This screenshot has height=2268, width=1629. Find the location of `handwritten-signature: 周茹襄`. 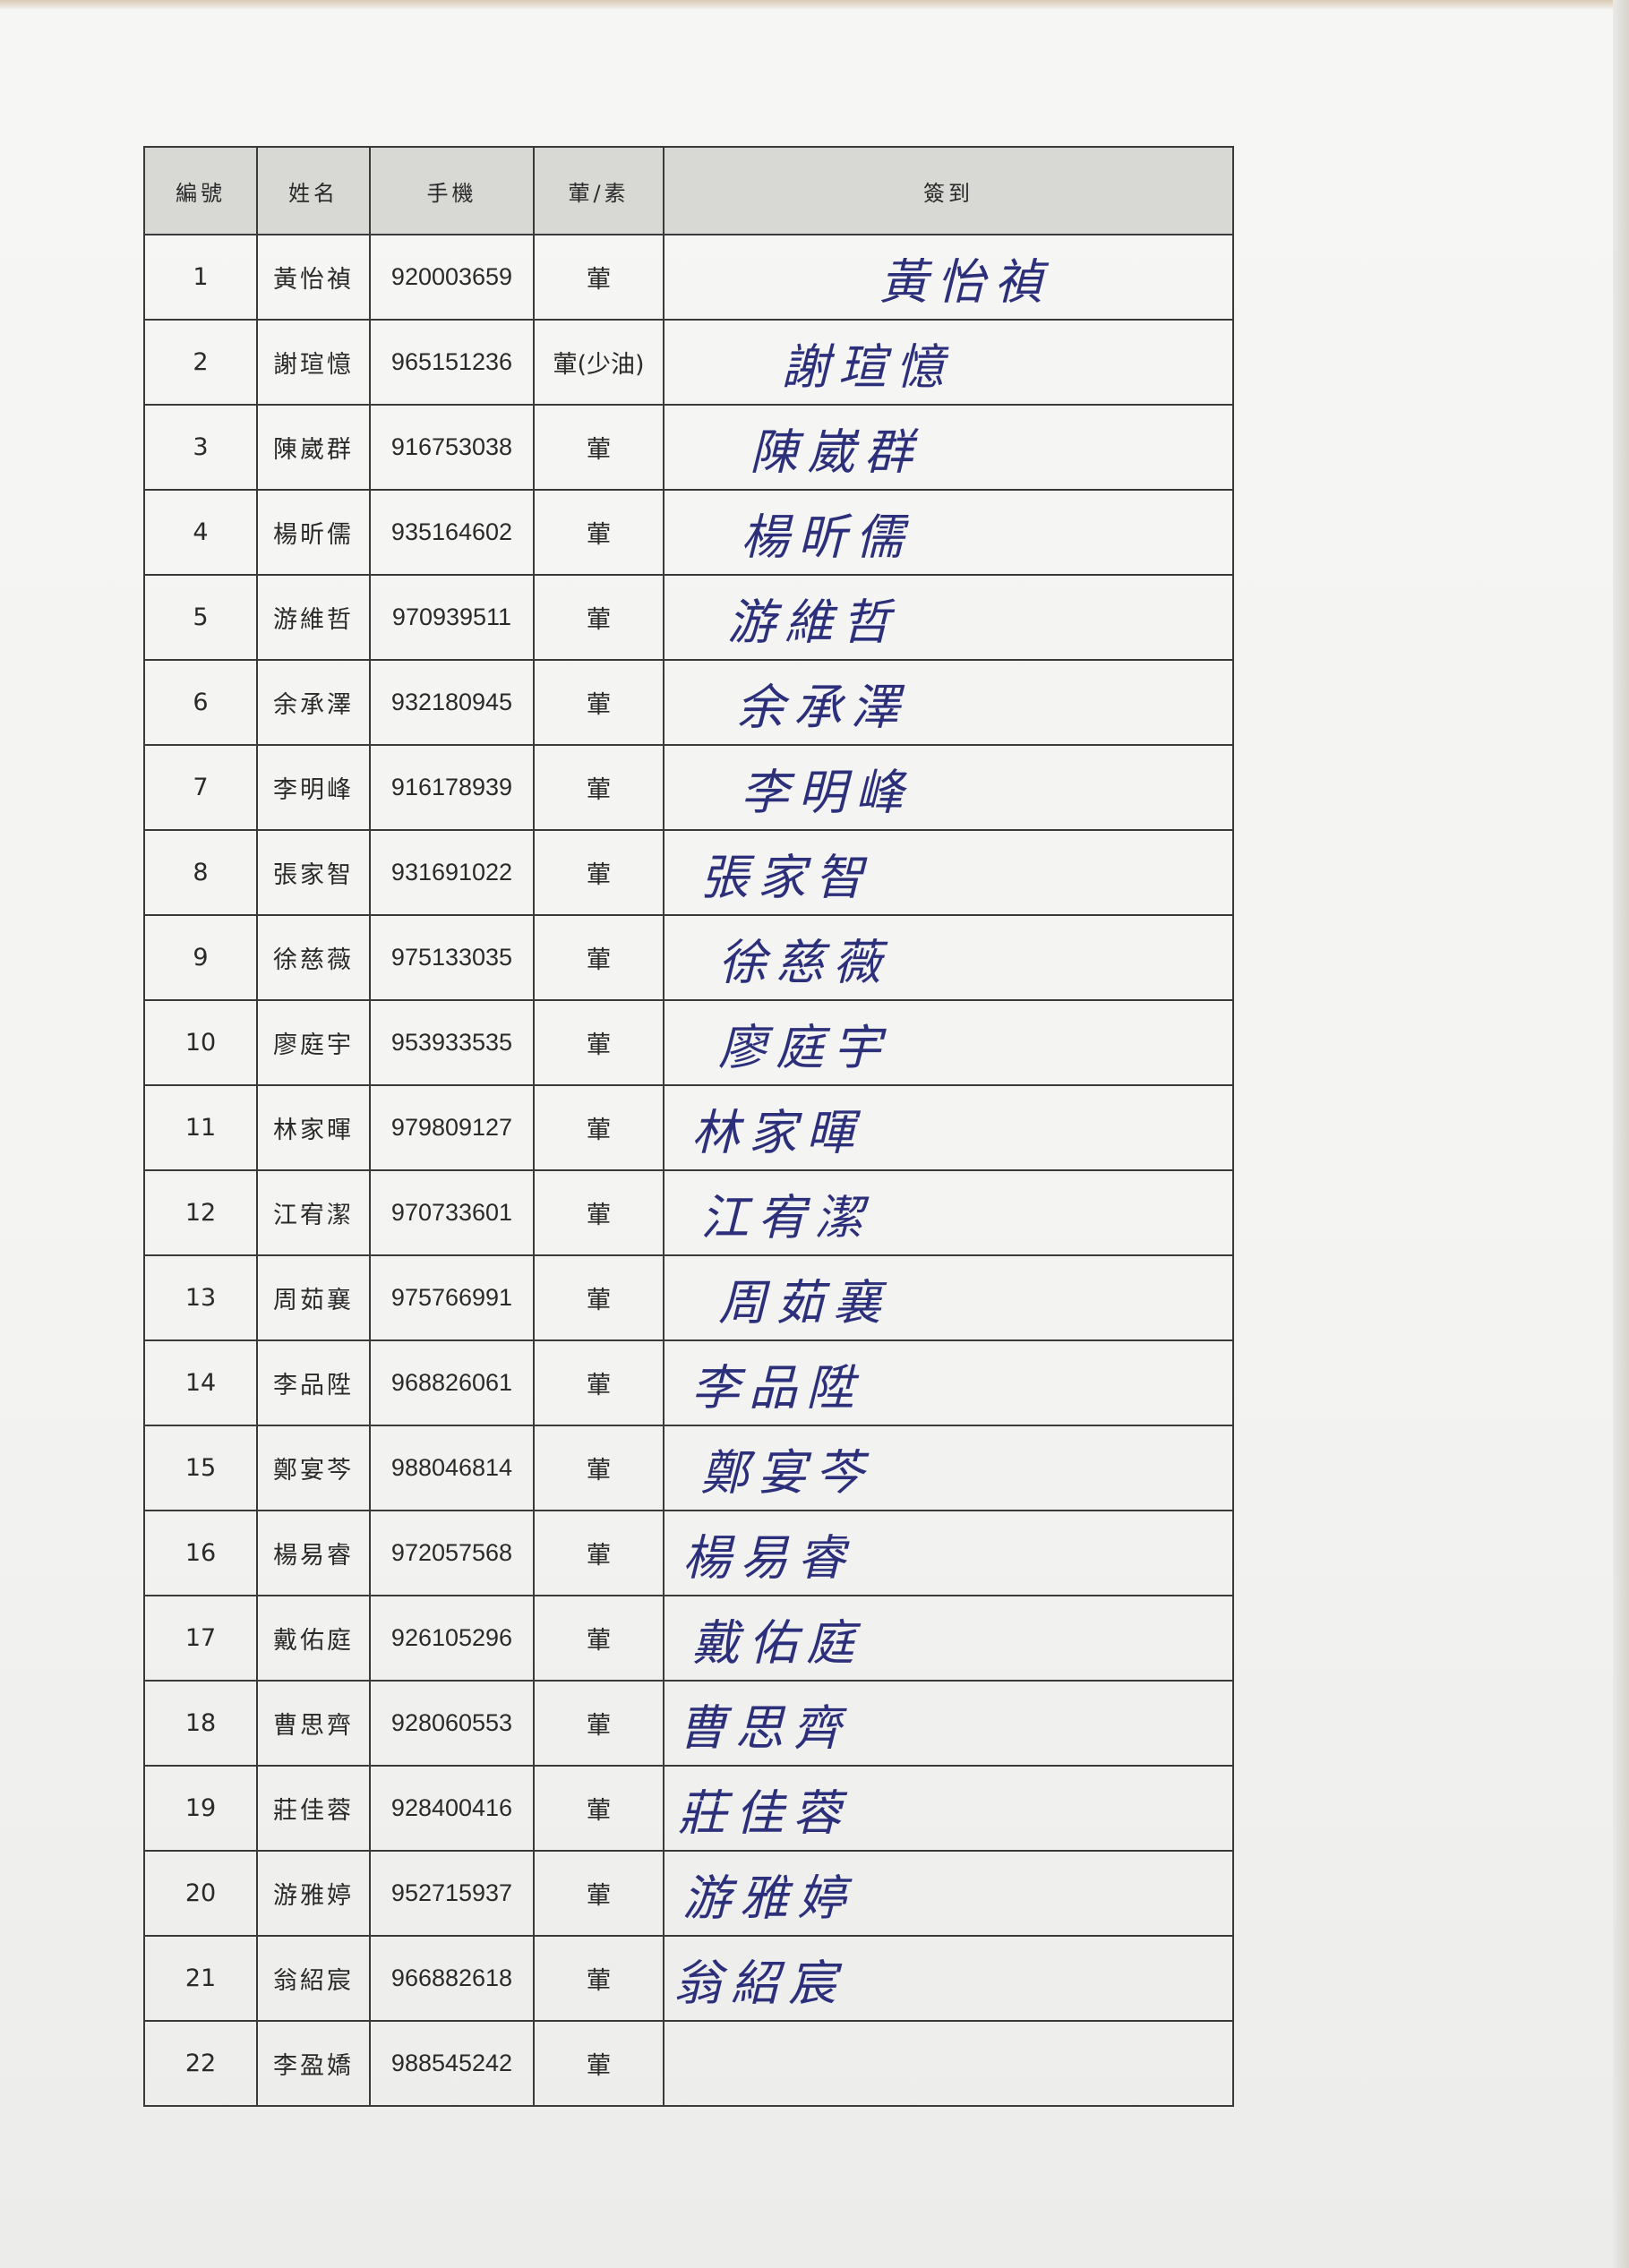

handwritten-signature: 周茹襄 is located at coordinates (804, 1302).